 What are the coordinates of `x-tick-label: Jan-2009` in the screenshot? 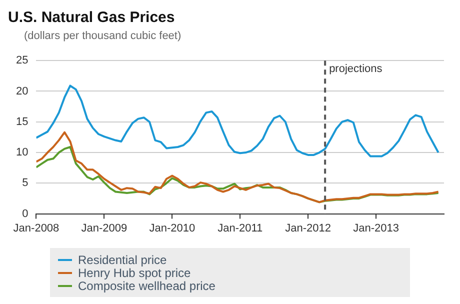 It's located at (104, 228).